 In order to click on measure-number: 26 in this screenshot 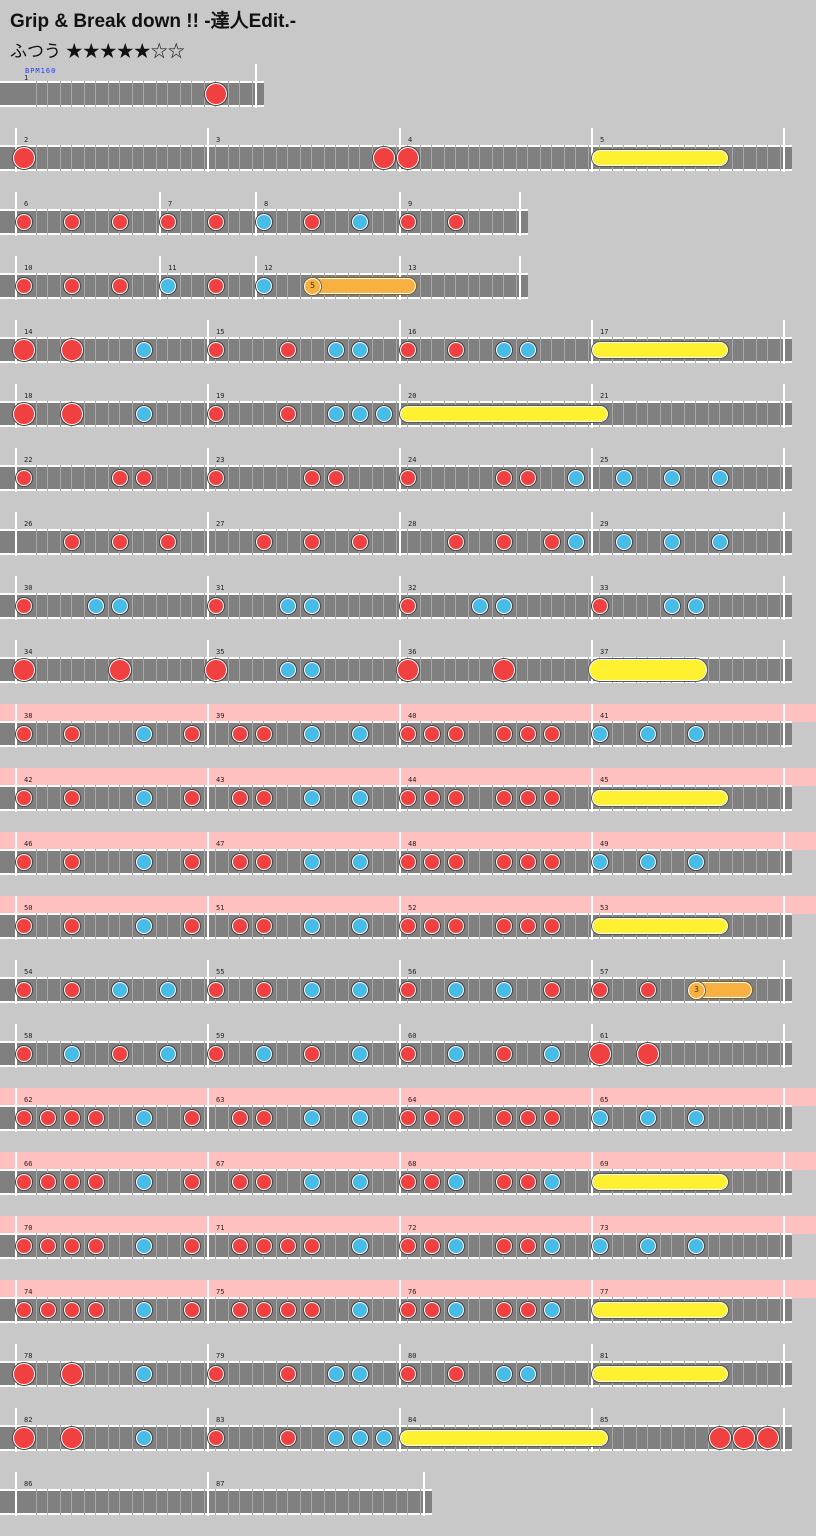, I will do `click(28, 524)`.